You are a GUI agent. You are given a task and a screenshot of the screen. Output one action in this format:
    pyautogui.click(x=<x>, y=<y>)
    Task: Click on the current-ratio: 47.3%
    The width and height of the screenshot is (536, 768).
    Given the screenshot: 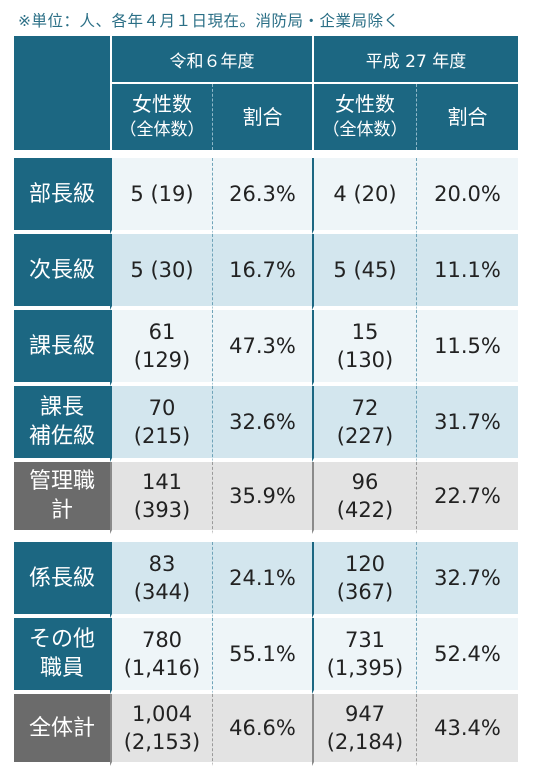 What is the action you would take?
    pyautogui.click(x=262, y=348)
    